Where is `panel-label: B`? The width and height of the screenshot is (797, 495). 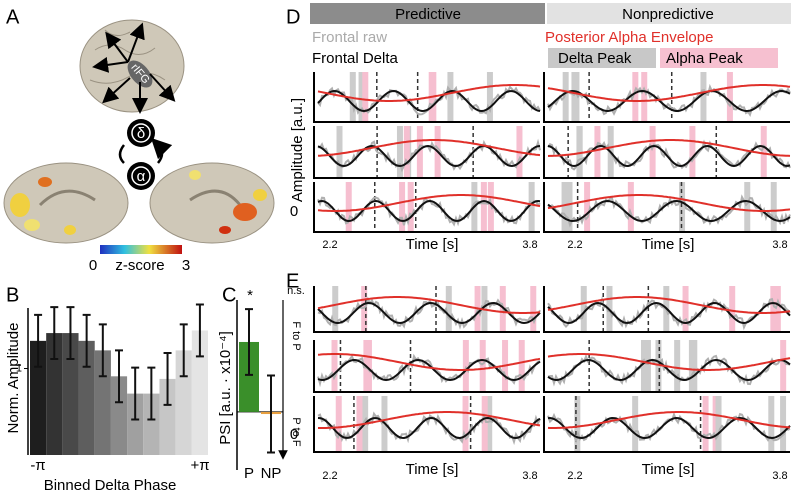 panel-label: B is located at coordinates (12, 295).